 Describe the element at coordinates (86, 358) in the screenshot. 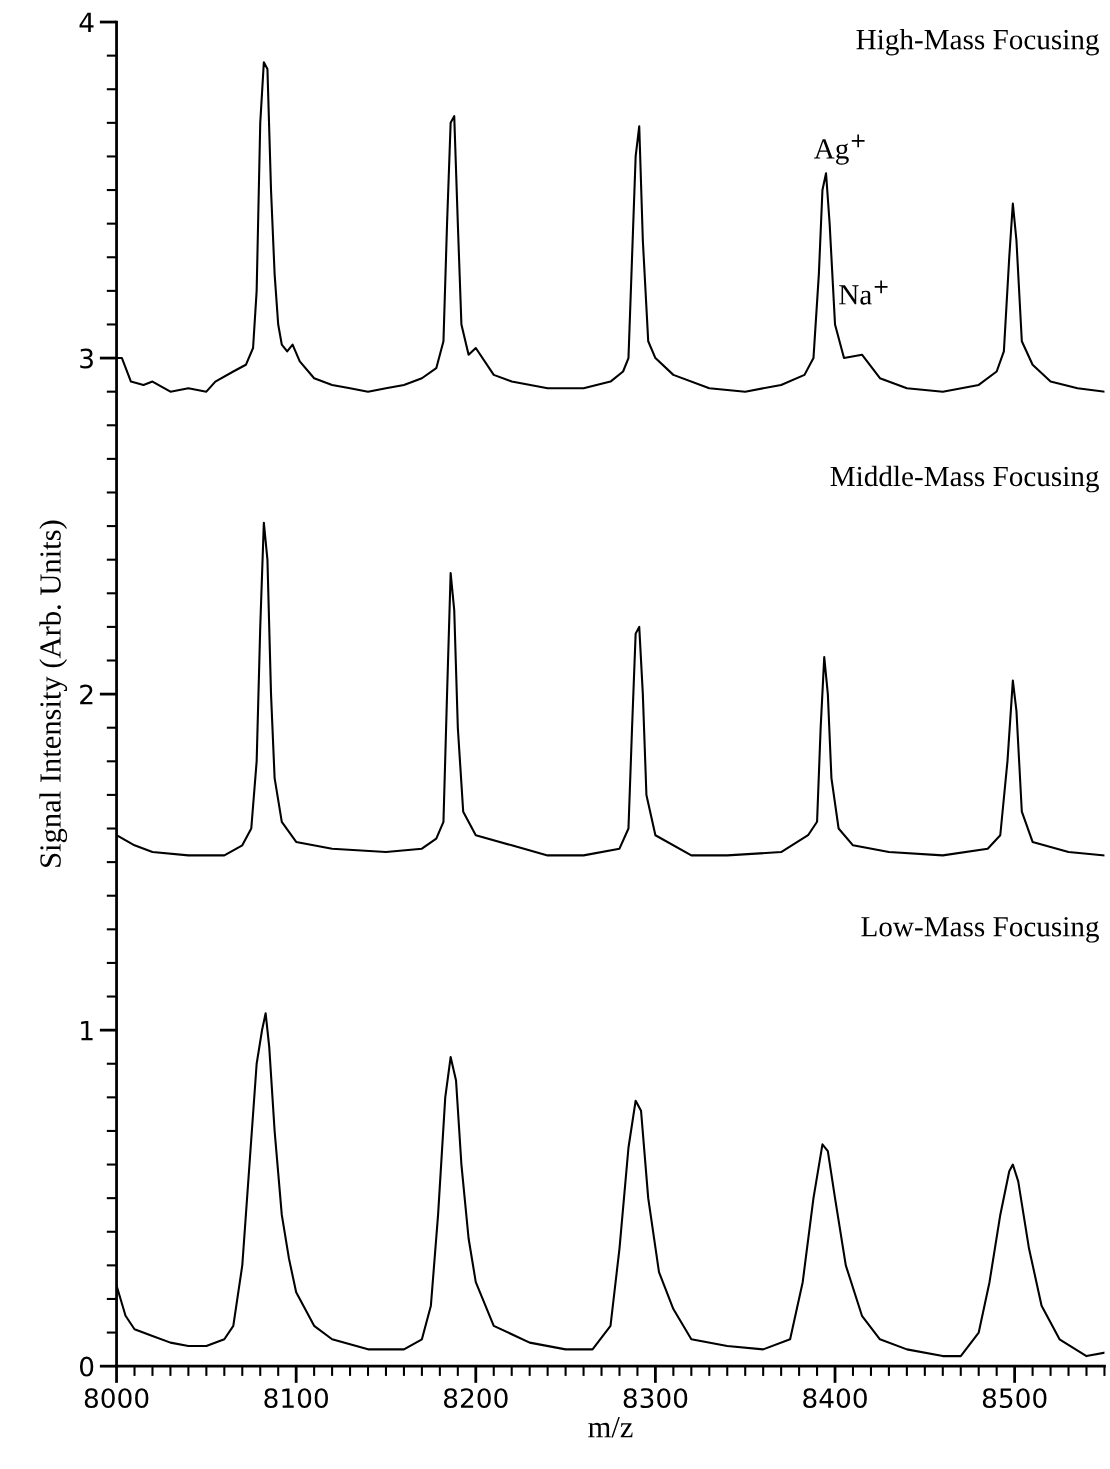

I see `y-tick-label: 3` at that location.